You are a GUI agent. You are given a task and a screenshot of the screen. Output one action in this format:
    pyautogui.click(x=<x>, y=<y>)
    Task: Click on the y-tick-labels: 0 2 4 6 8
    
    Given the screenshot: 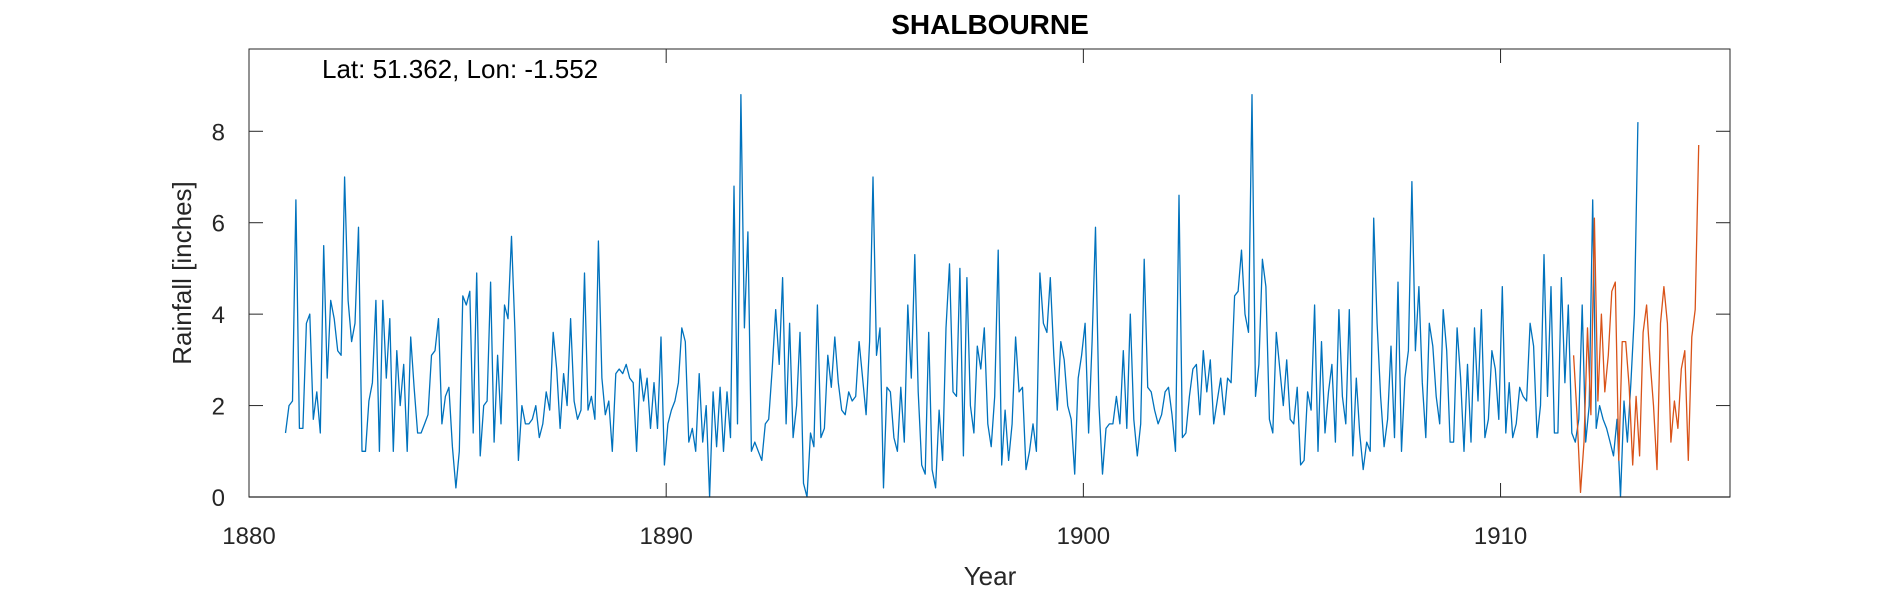 What is the action you would take?
    pyautogui.click(x=218, y=315)
    